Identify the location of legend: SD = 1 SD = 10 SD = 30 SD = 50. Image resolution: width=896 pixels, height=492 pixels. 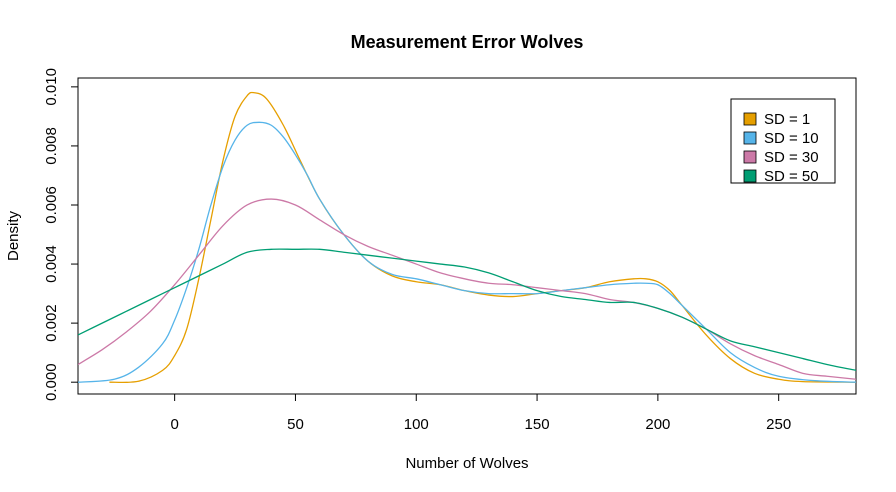
(783, 141).